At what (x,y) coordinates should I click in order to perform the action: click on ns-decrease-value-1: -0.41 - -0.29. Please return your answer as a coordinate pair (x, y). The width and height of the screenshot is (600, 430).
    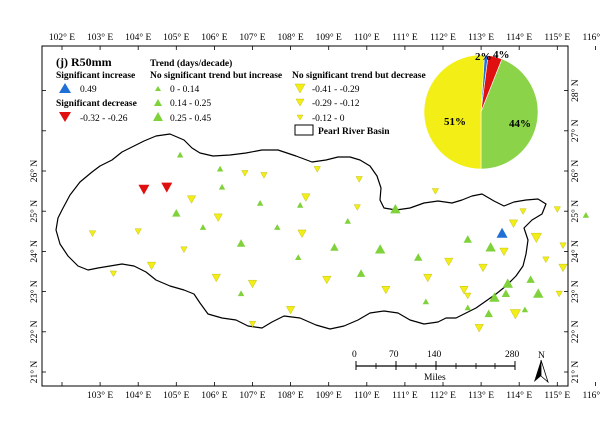
    Looking at the image, I should click on (336, 90).